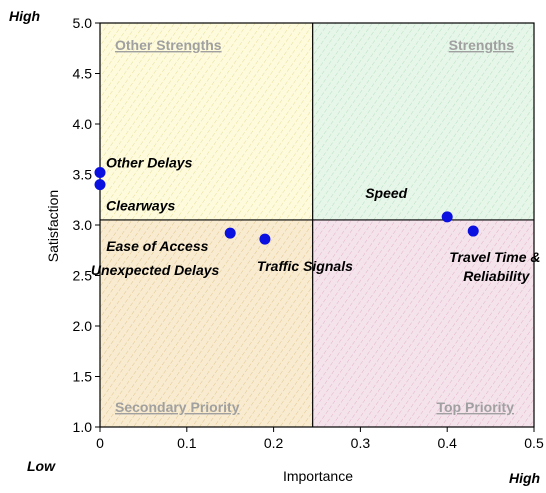  I want to click on point-label-other-delays: Other Delays, so click(149, 162).